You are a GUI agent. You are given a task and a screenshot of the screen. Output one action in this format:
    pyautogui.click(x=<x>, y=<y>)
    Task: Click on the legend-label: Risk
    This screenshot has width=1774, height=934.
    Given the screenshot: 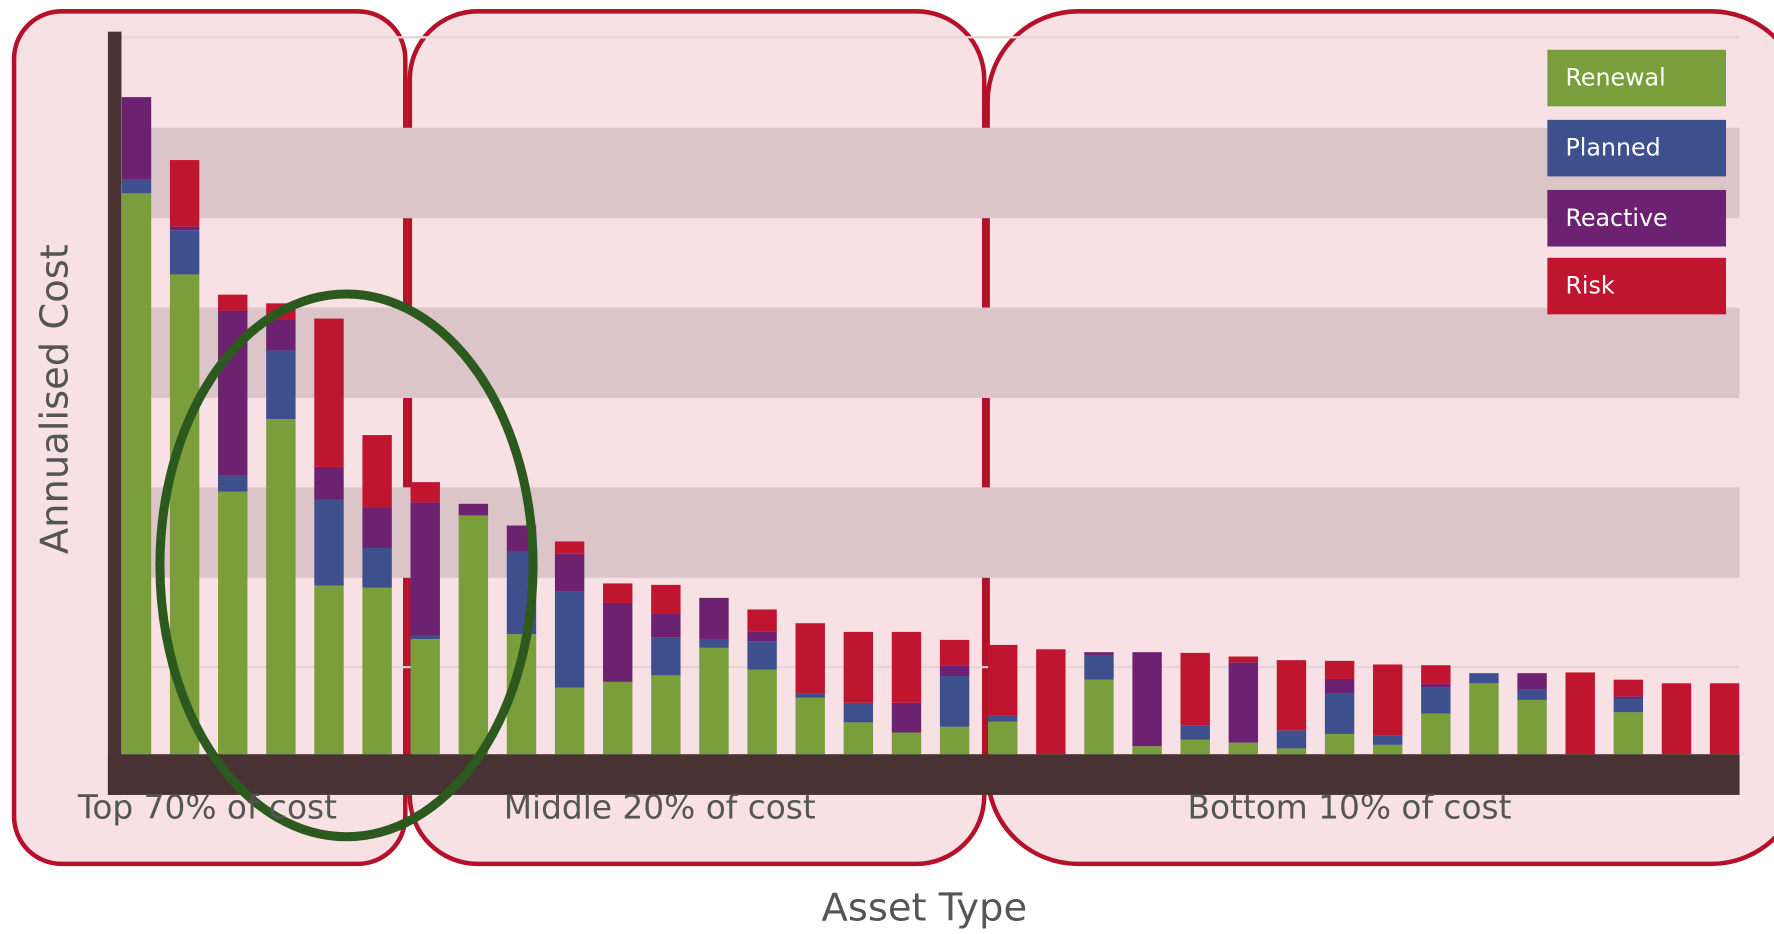 What is the action you would take?
    pyautogui.click(x=1589, y=286)
    